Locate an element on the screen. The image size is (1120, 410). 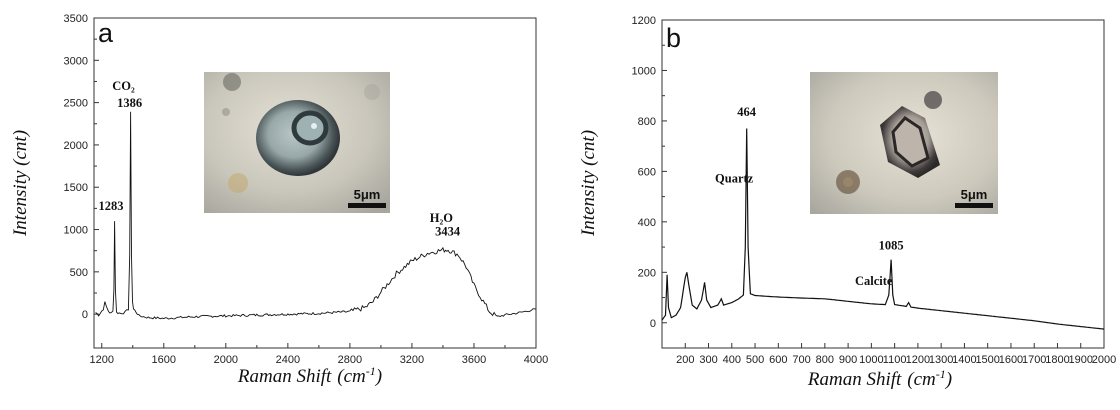
annotation-a-1: 1386 is located at coordinates (129, 103).